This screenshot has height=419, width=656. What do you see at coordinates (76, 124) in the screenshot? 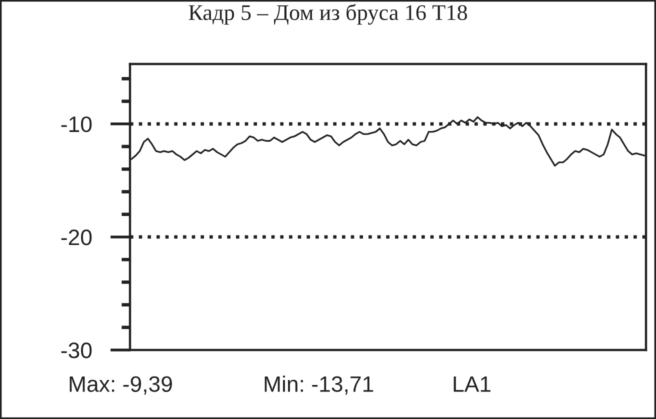
I see `y-tick-label: -10` at bounding box center [76, 124].